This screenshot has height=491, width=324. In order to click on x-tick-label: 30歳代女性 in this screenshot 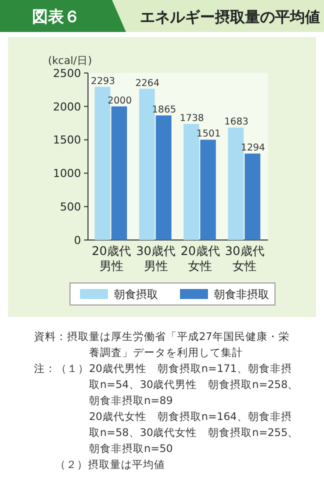, I will do `click(244, 258)`.